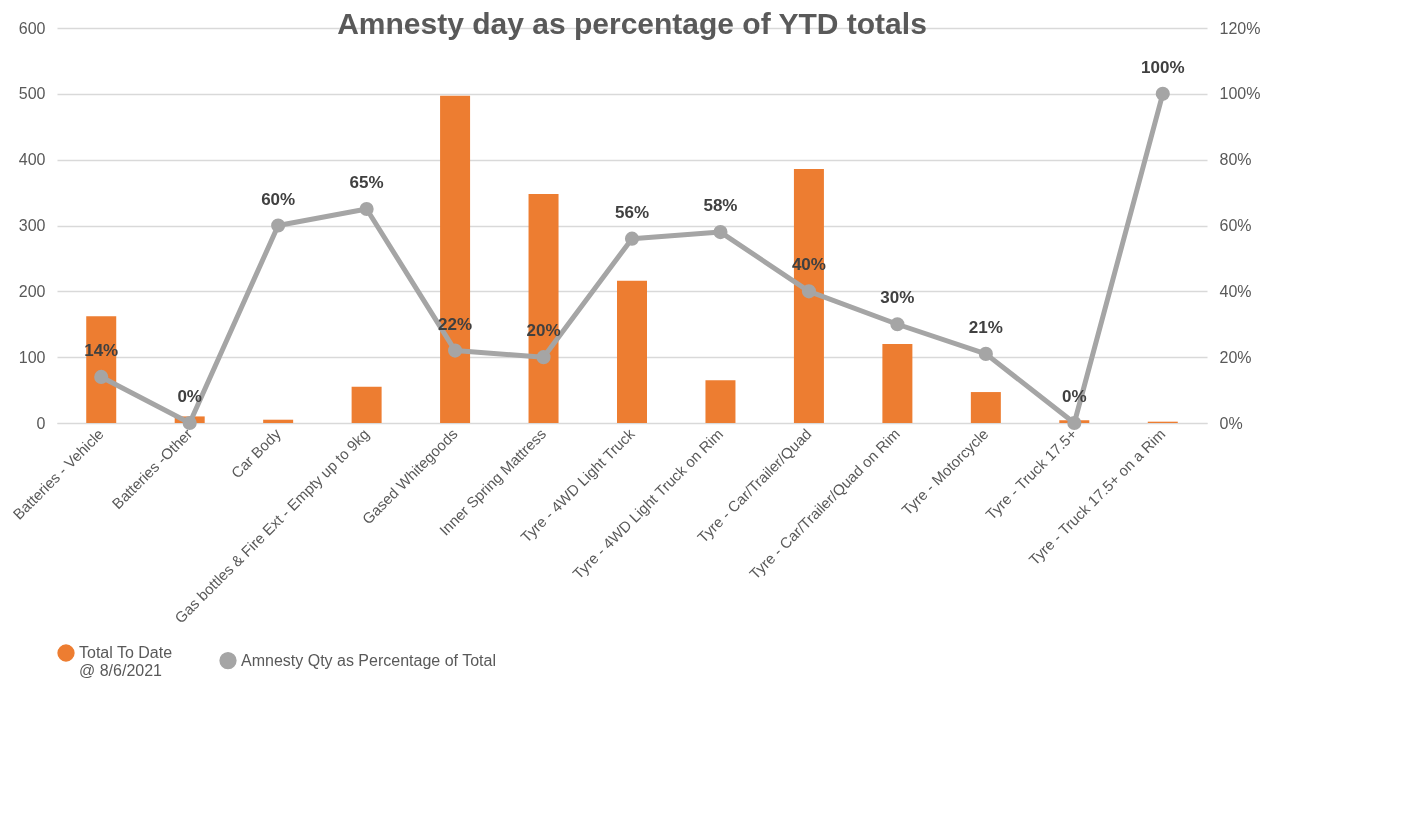  I want to click on data-label: 30%, so click(897, 298).